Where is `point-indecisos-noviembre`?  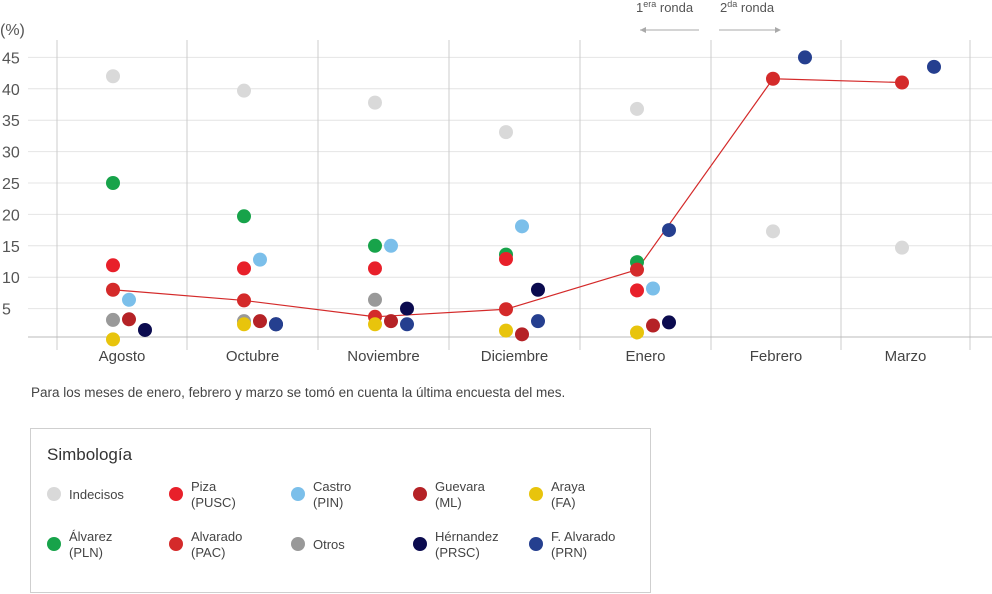 point-indecisos-noviembre is located at coordinates (375, 102).